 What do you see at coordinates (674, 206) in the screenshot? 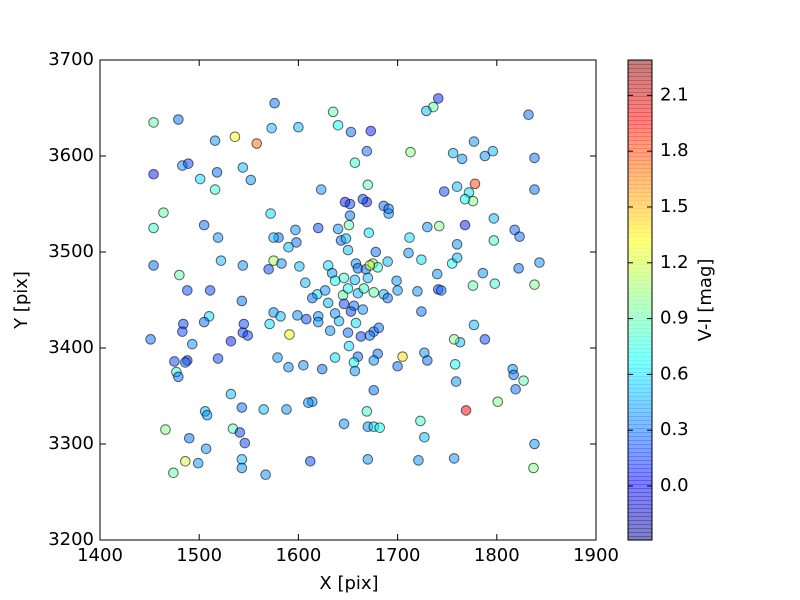
I see `colorbar-tick-label: 1.5` at bounding box center [674, 206].